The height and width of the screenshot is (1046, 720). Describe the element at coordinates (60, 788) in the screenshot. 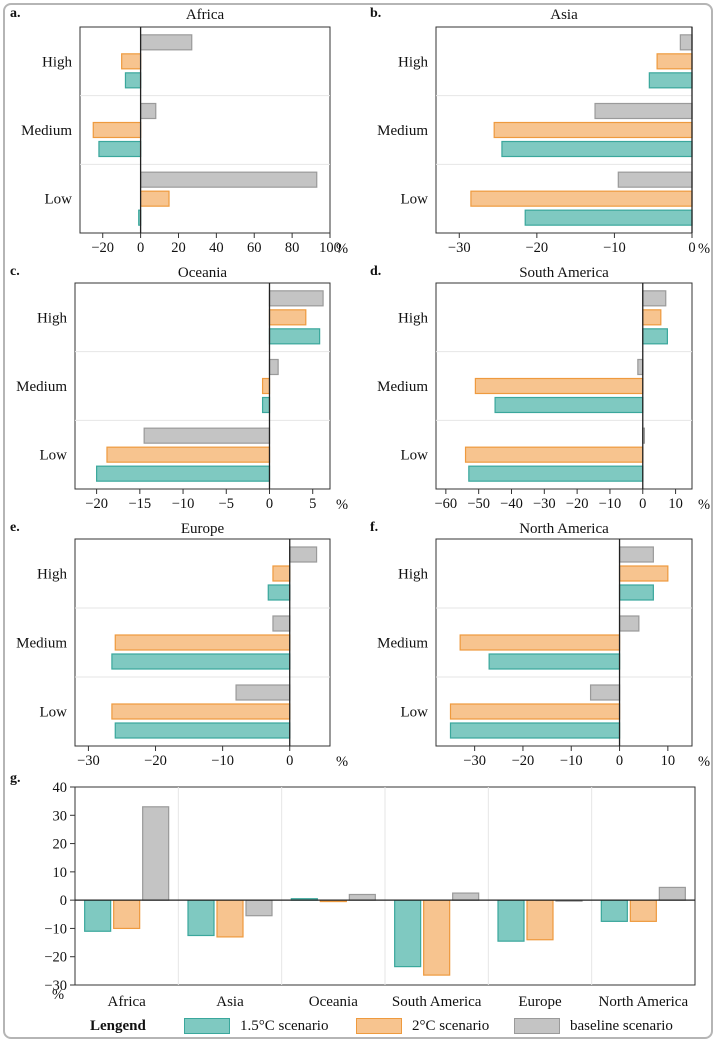

I see `y-tick-label: 40` at that location.